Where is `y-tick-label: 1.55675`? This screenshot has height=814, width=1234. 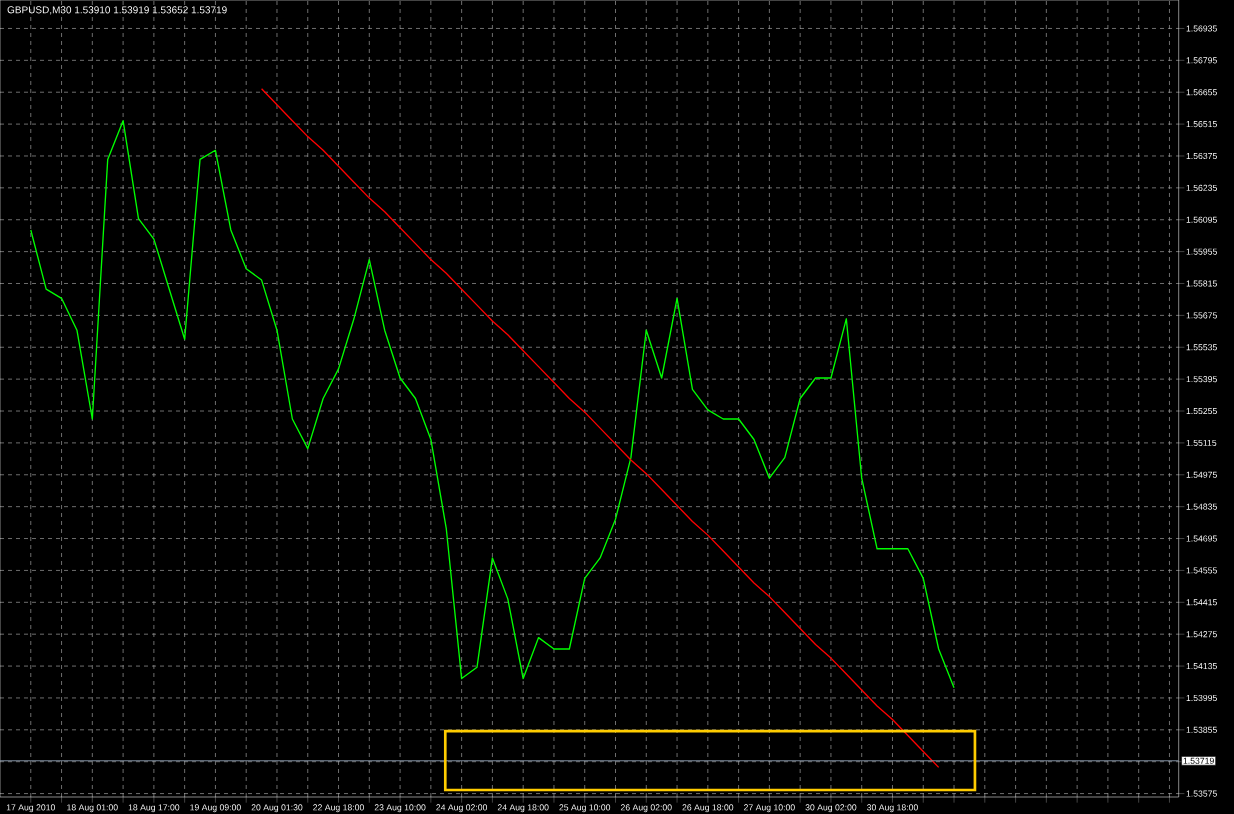
y-tick-label: 1.55675 is located at coordinates (1201, 315).